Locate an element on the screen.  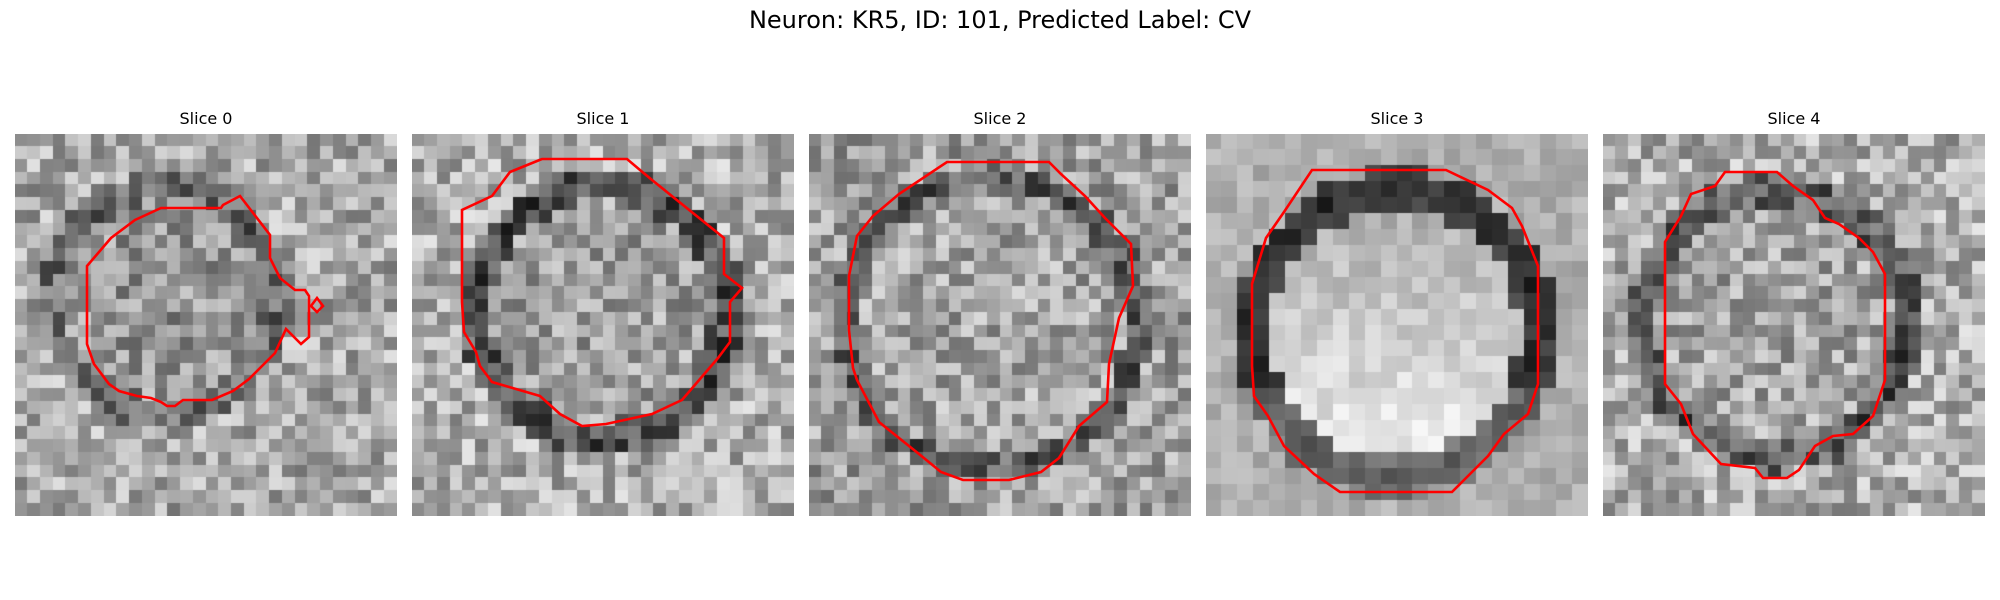
slice-panel: Slice 2 is located at coordinates (1000, 312).